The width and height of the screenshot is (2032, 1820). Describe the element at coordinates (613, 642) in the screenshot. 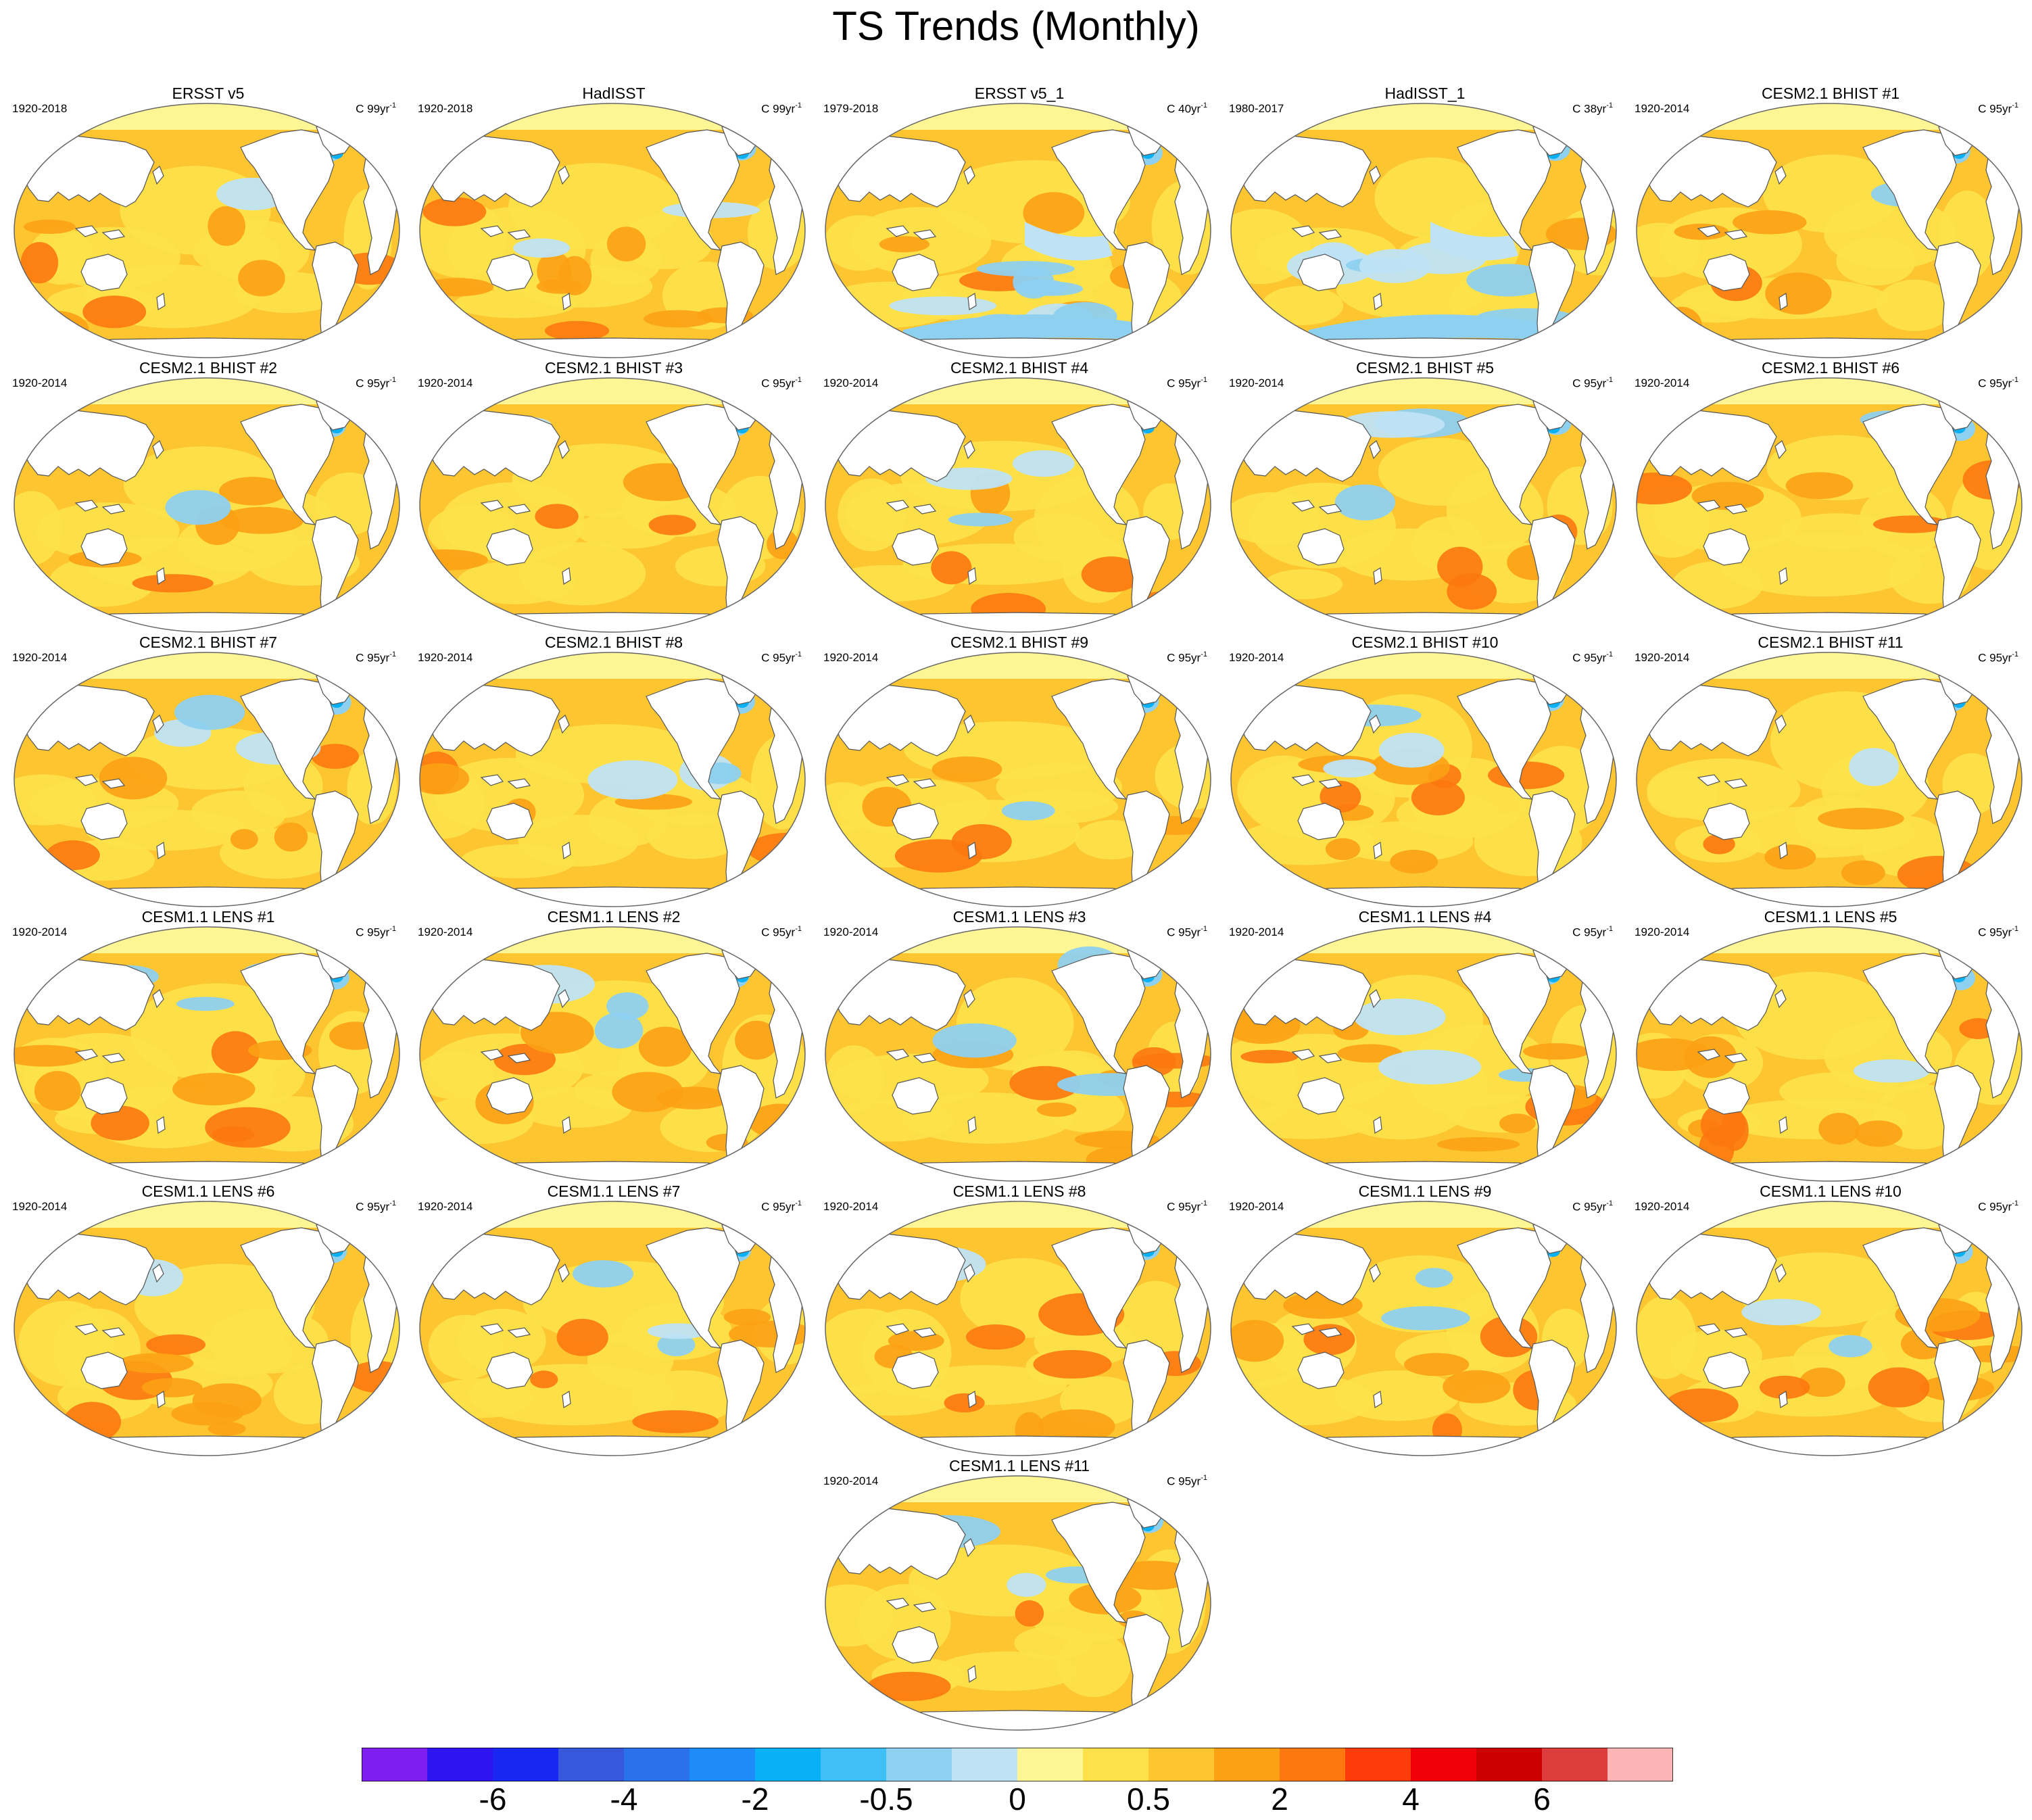

I see `panel-title: CESM2.1 BHIST #8` at that location.